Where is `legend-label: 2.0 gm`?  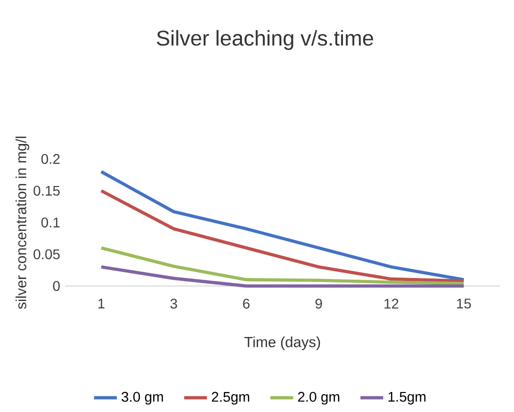
legend-label: 2.0 gm is located at coordinates (319, 398).